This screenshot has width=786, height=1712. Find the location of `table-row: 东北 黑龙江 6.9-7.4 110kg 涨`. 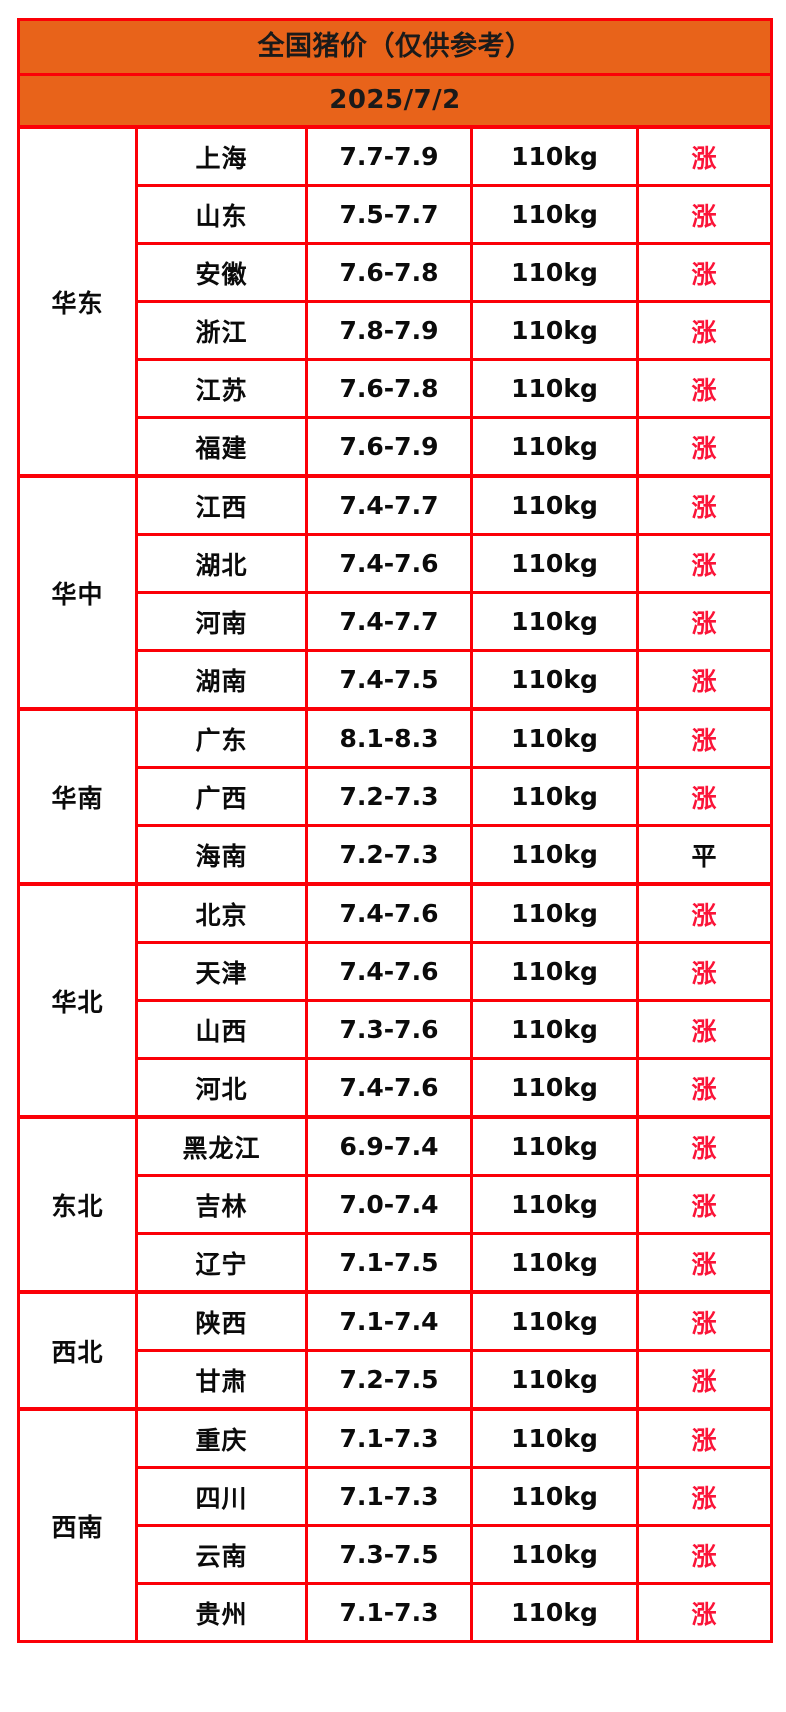

table-row: 东北 黑龙江 6.9-7.4 110kg 涨 is located at coordinates (395, 1204).